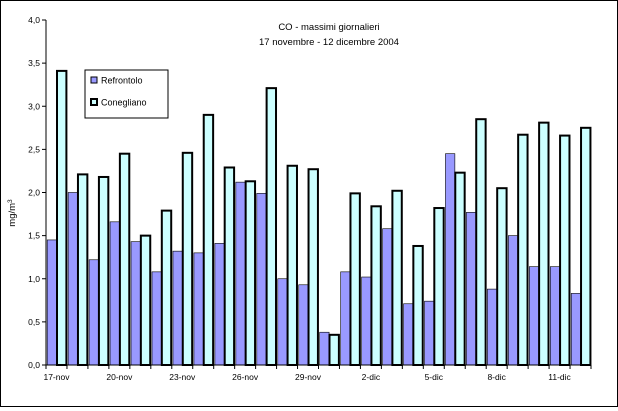 The height and width of the screenshot is (411, 618). Describe the element at coordinates (124, 103) in the screenshot. I see `legend-label-conegliano: Conegliano` at that location.